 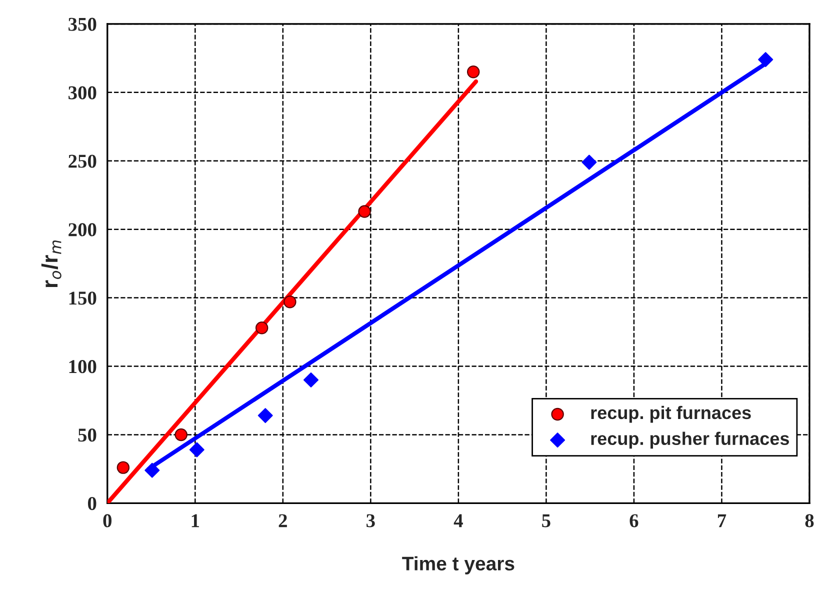 What do you see at coordinates (92, 503) in the screenshot?
I see `y-tick-label: 0` at bounding box center [92, 503].